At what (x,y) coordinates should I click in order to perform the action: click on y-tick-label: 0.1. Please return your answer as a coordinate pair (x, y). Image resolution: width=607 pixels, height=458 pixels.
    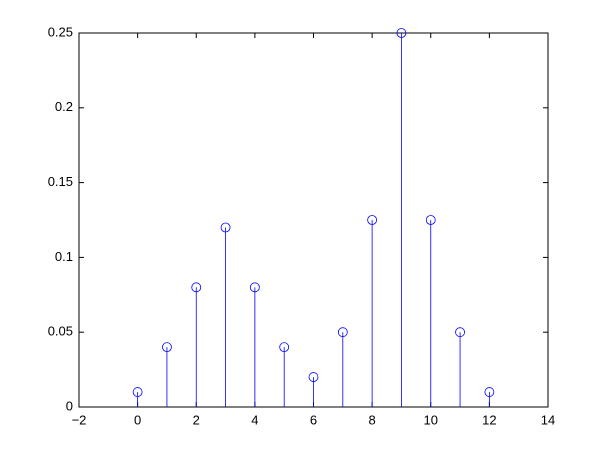
    Looking at the image, I should click on (64, 256).